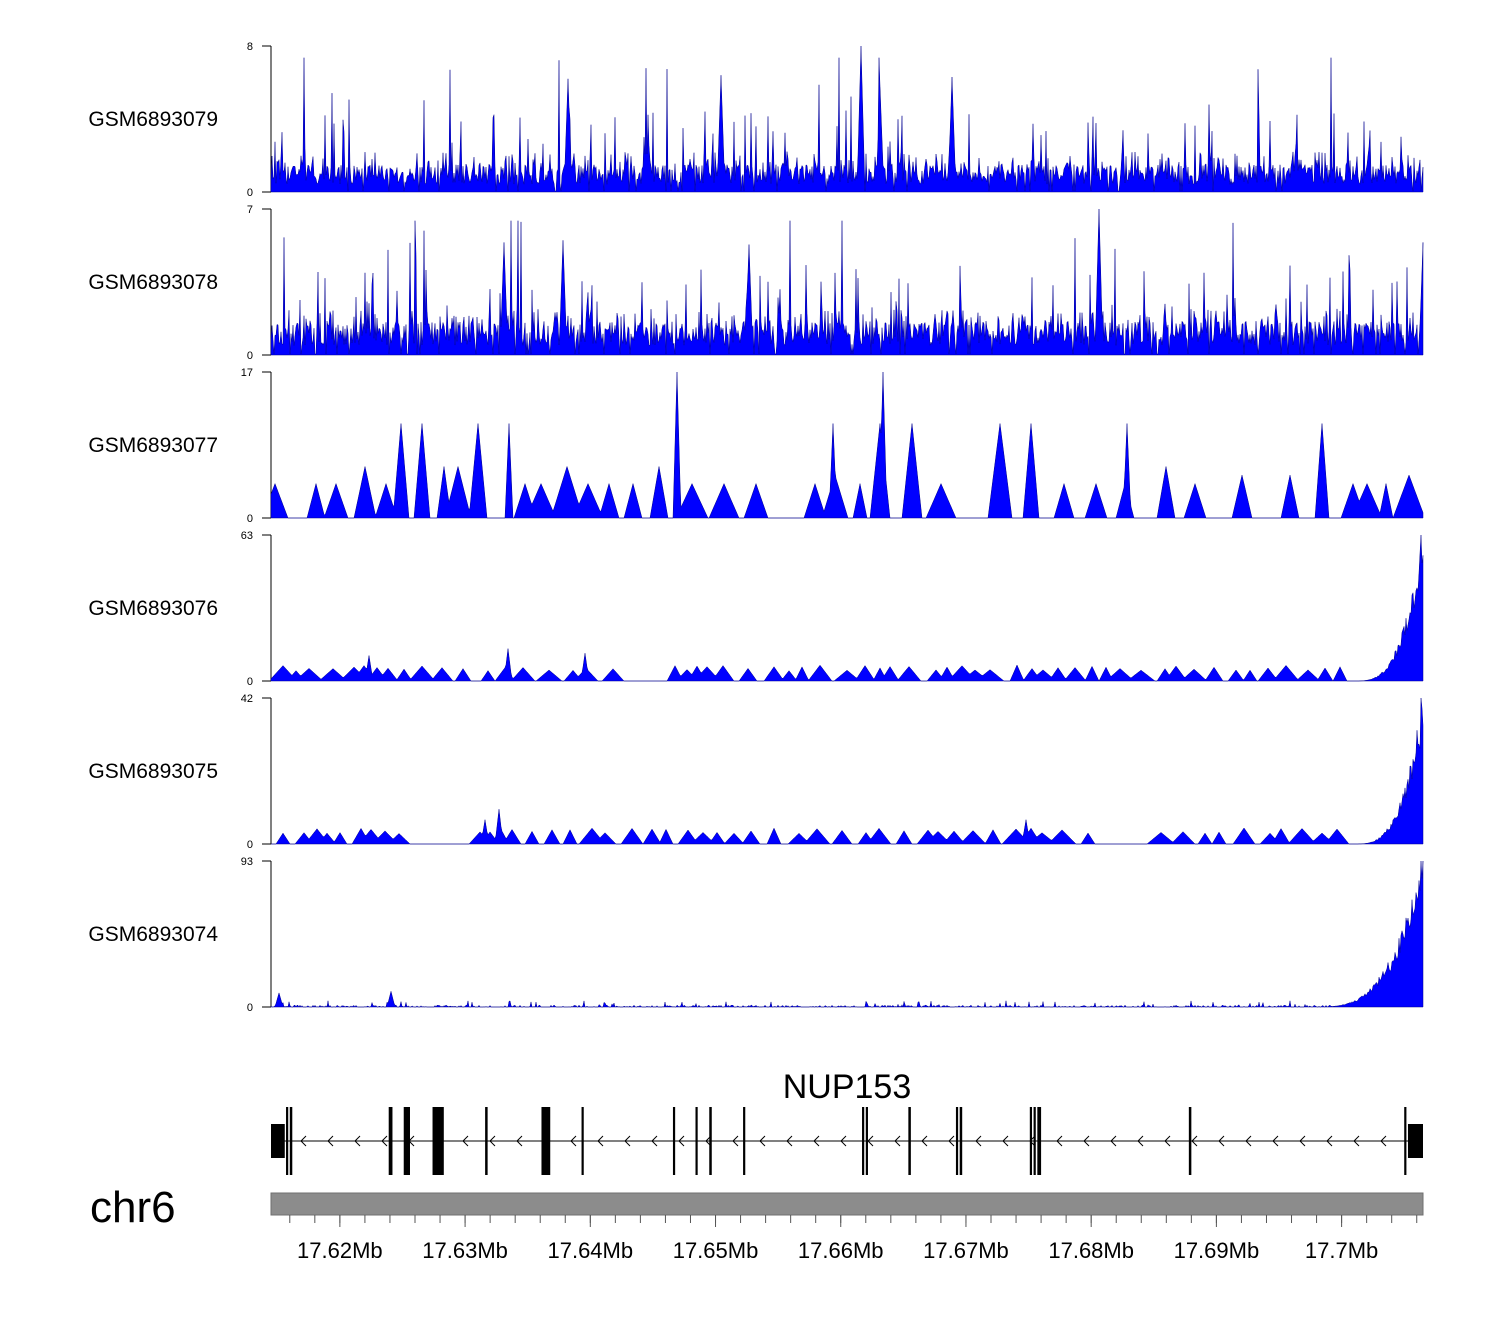  Describe the element at coordinates (847, 1204) in the screenshot. I see `chromosome-bar` at that location.